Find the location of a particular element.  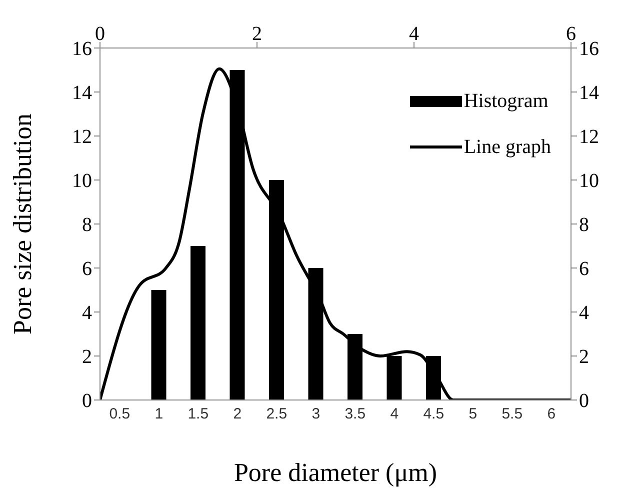

x-tick-label: 1.5 is located at coordinates (198, 414).